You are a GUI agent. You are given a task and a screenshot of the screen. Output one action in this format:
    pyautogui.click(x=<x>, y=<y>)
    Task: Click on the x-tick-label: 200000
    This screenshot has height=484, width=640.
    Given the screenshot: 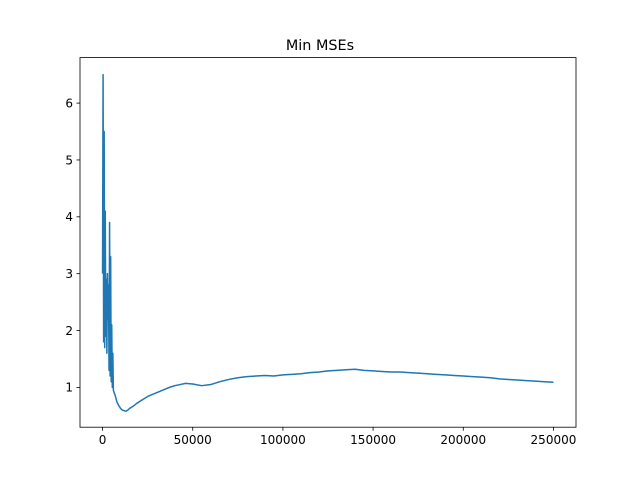 What is the action you would take?
    pyautogui.click(x=463, y=440)
    